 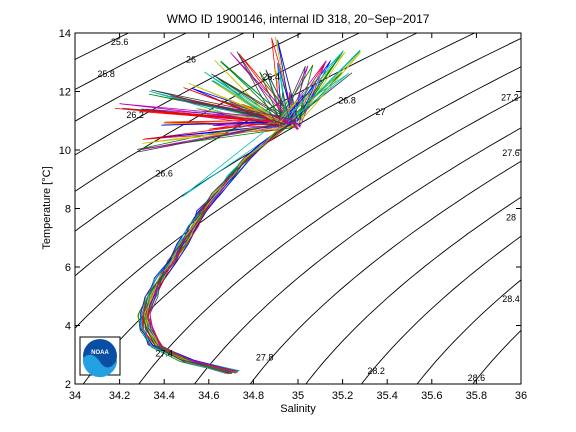 What do you see at coordinates (164, 173) in the screenshot?
I see `isopycnal-label: 26.6` at bounding box center [164, 173].